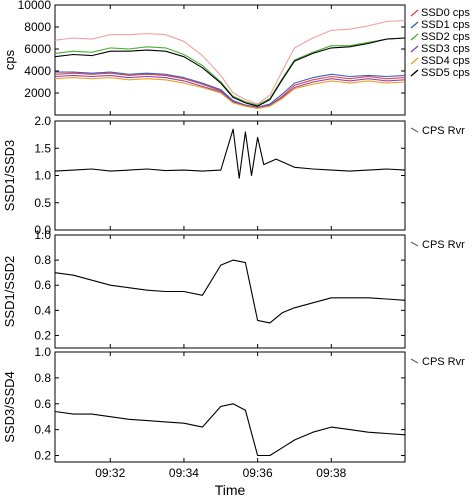 The image size is (474, 499). Describe the element at coordinates (42, 230) in the screenshot. I see `y-tick-label: 0.0` at that location.